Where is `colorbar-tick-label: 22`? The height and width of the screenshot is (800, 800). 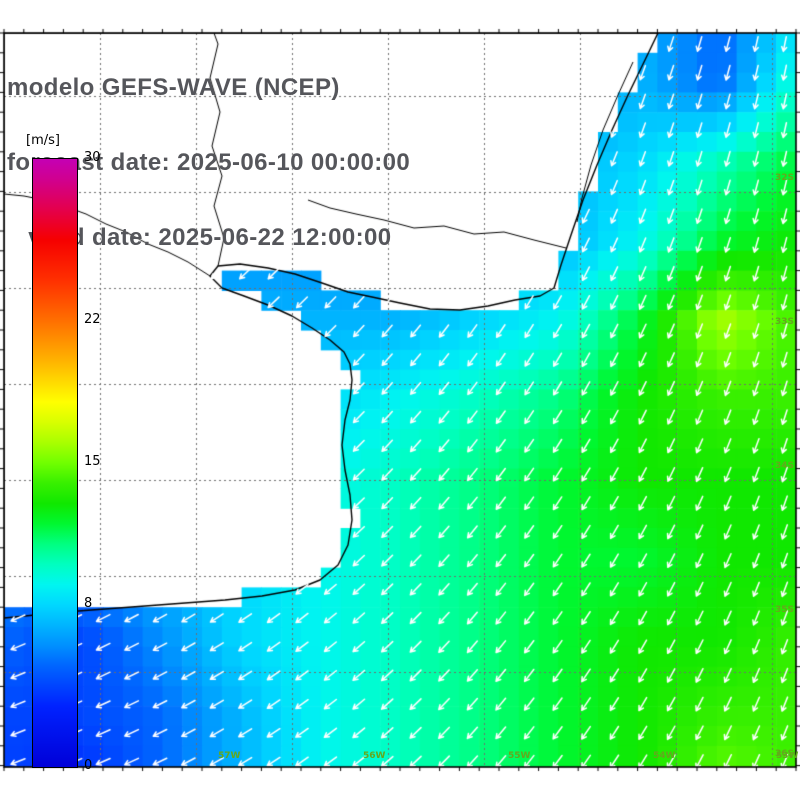 colorbar-tick-label: 22 is located at coordinates (92, 320).